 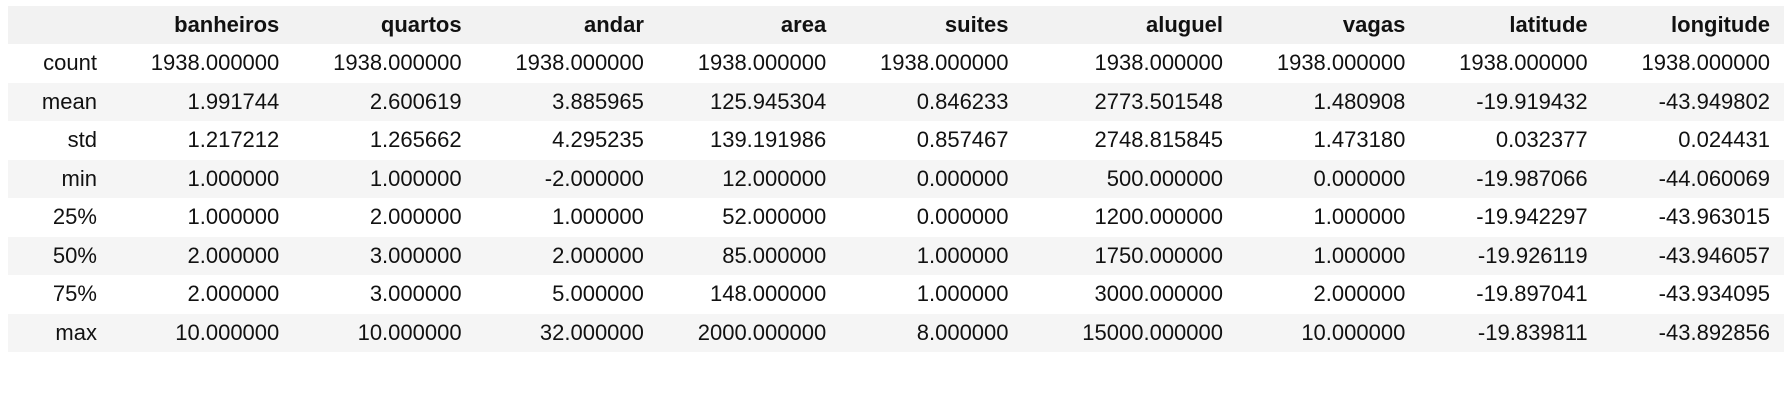 I want to click on table-cell: -2.000000, so click(x=594, y=178).